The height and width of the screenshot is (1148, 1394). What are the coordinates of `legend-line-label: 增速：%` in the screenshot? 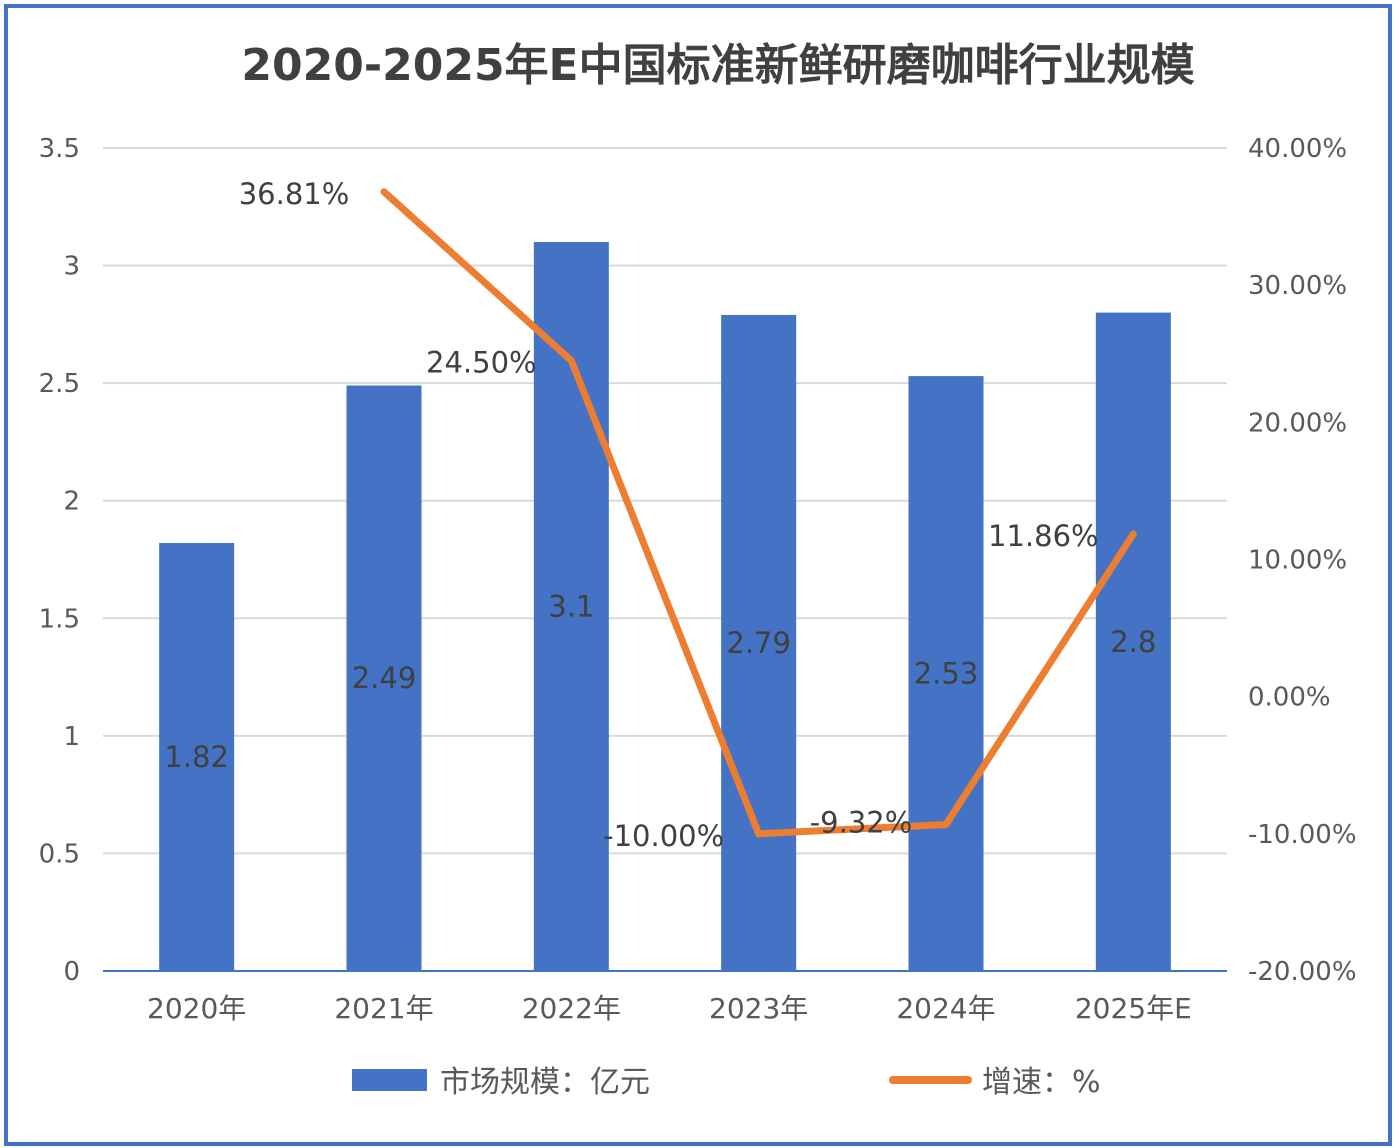 It's located at (1041, 1082).